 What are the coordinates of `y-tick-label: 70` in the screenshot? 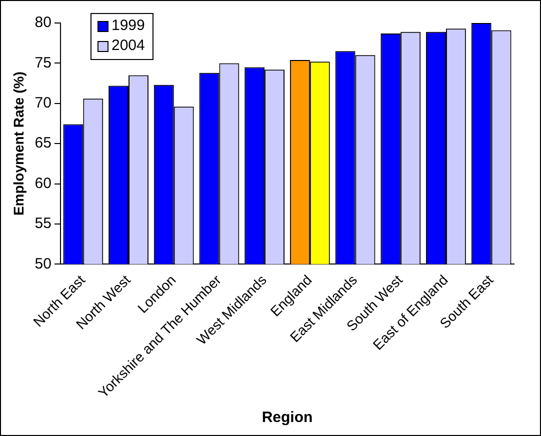 It's located at (43, 103).